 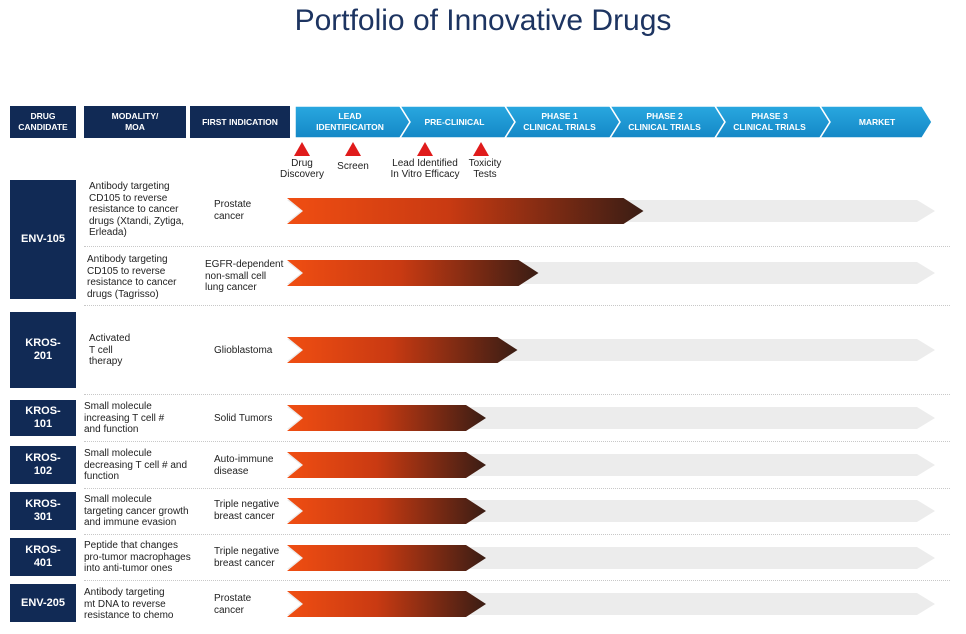 What do you see at coordinates (769, 121) in the screenshot?
I see `header-stage-phase3: PHASE 3 CLINICAL TRIALS` at bounding box center [769, 121].